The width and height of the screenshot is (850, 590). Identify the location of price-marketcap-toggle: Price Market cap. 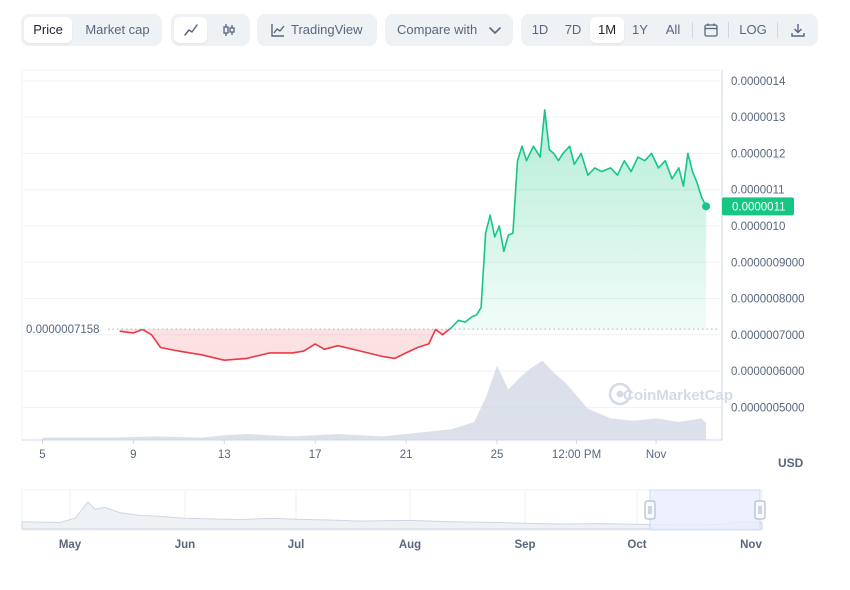
(91, 30).